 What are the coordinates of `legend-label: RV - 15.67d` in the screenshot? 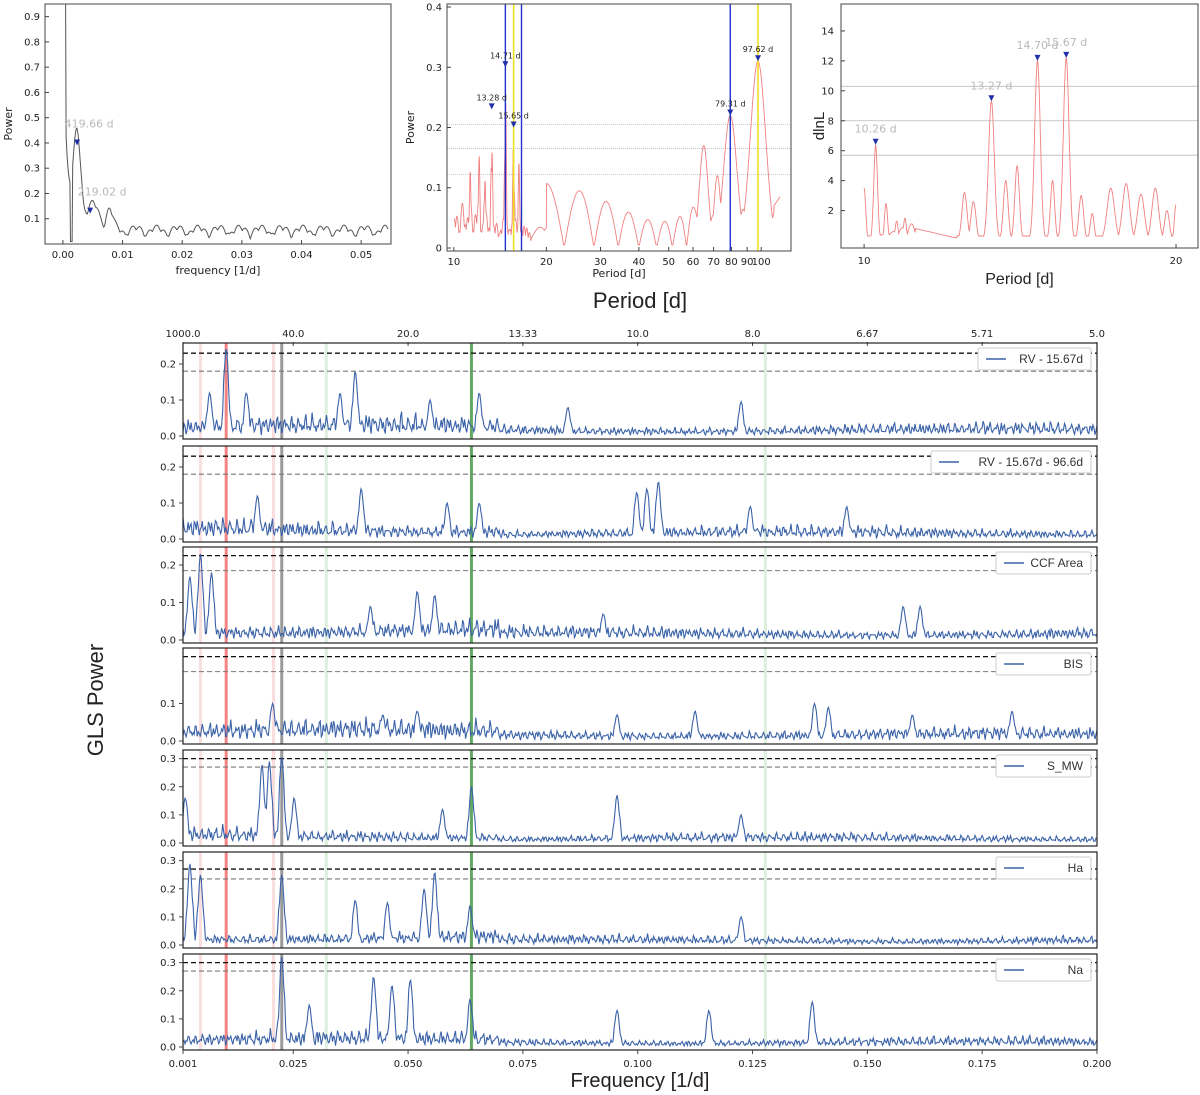 It's located at (1051, 359).